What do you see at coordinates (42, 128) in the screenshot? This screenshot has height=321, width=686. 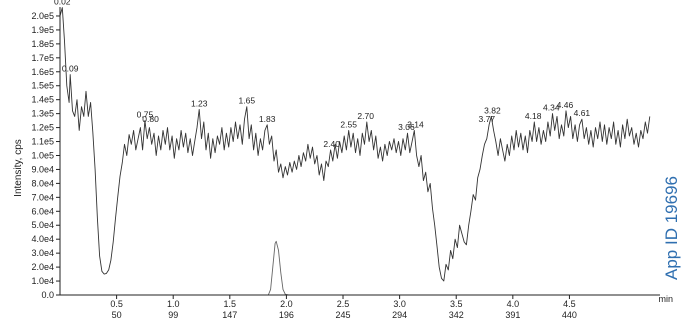 I see `y-tick-label: 1.2e5` at bounding box center [42, 128].